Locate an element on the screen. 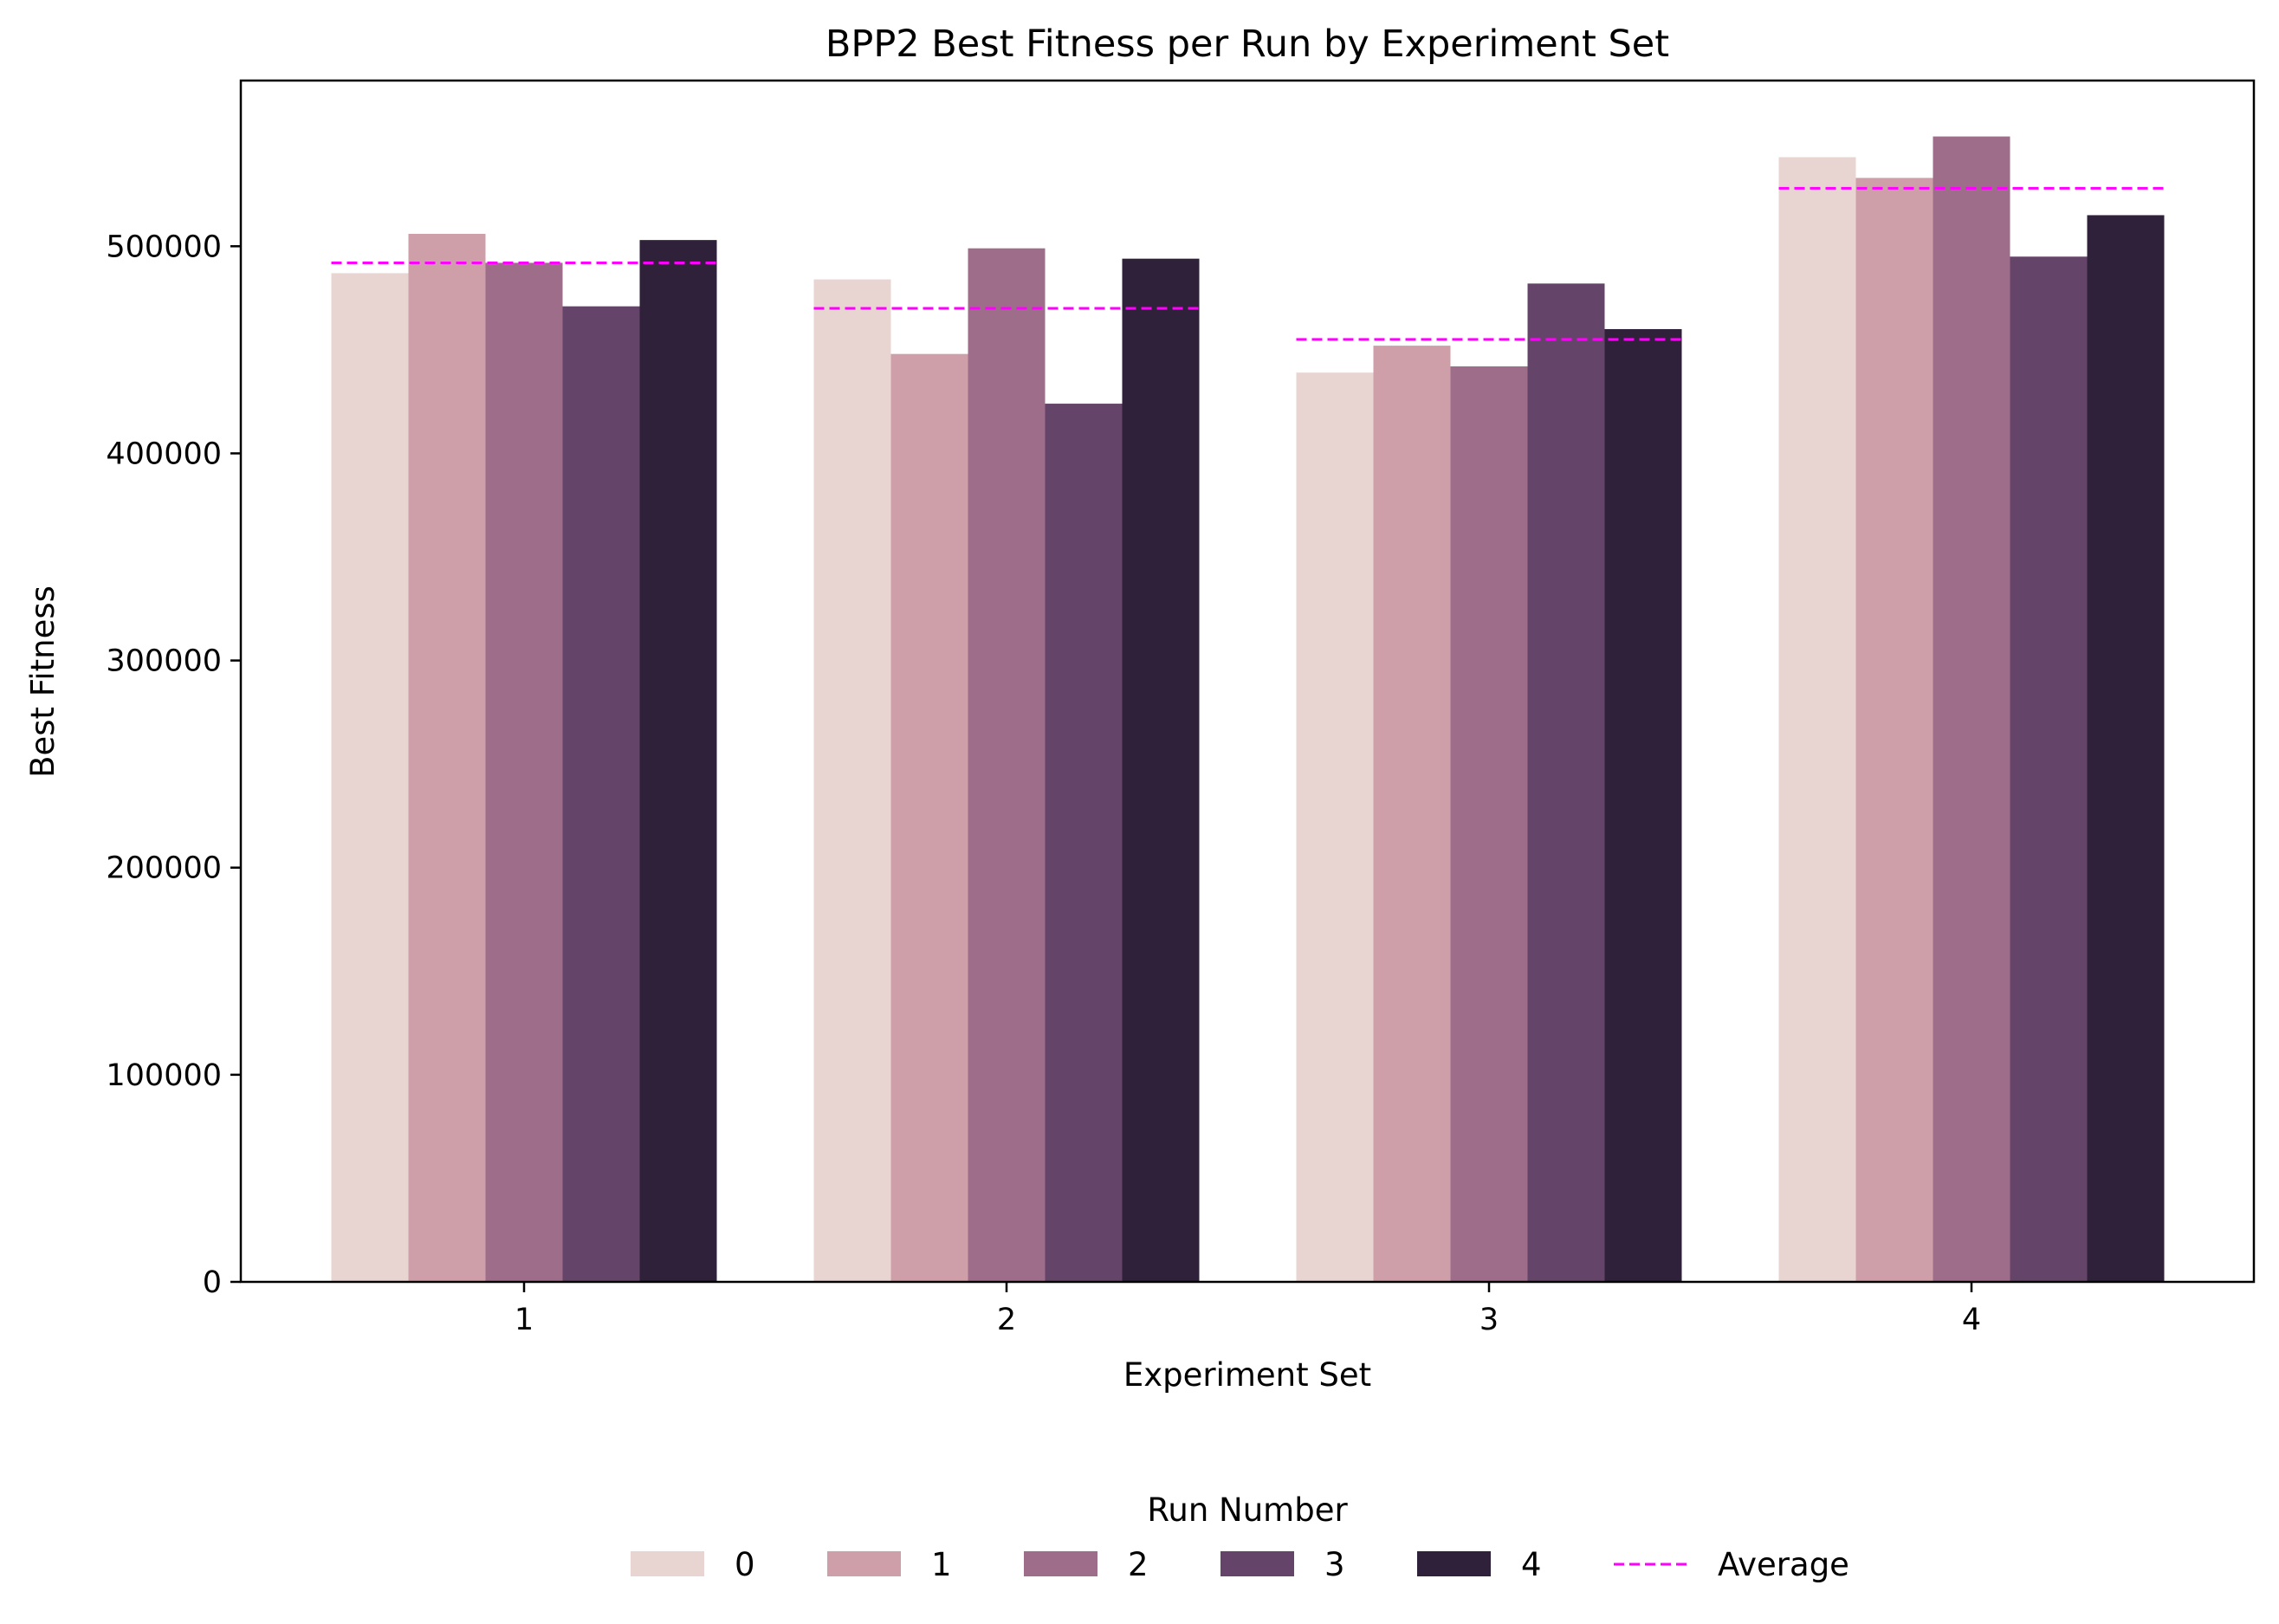 The width and height of the screenshot is (2279, 1624). legend-label-run-1: 1 is located at coordinates (941, 1564).